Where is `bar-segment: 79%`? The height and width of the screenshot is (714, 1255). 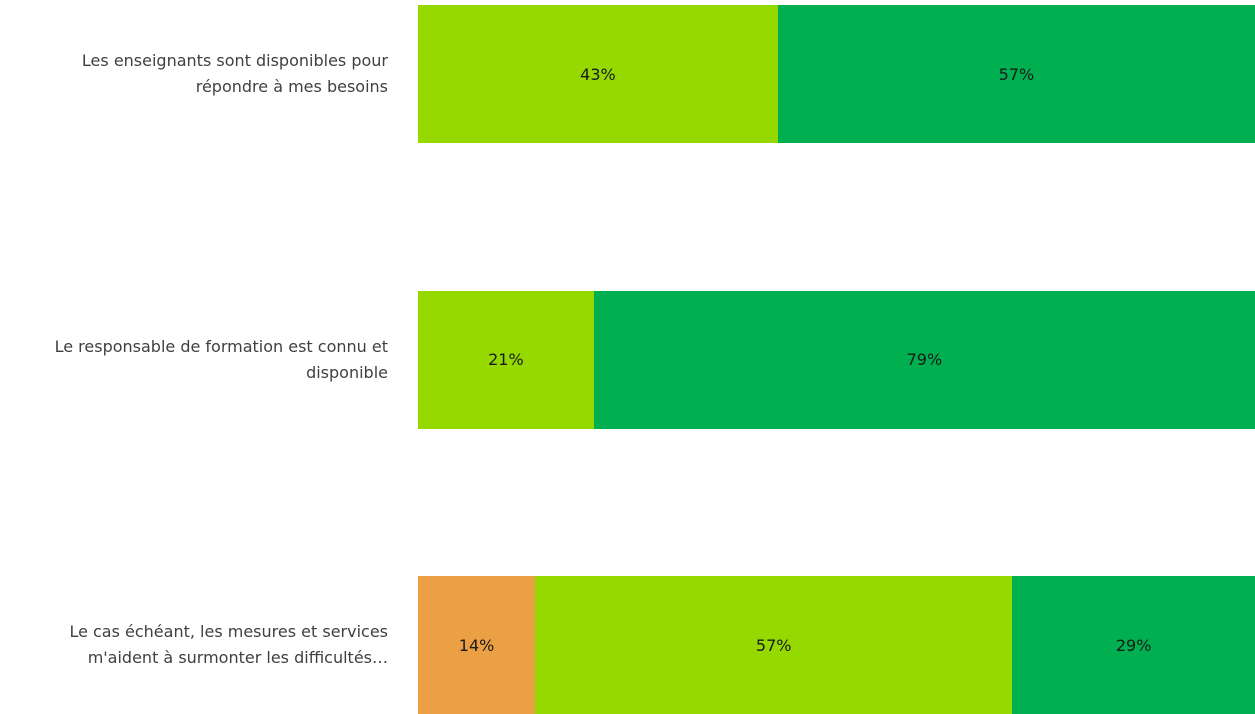
bar-segment: 79% is located at coordinates (924, 359).